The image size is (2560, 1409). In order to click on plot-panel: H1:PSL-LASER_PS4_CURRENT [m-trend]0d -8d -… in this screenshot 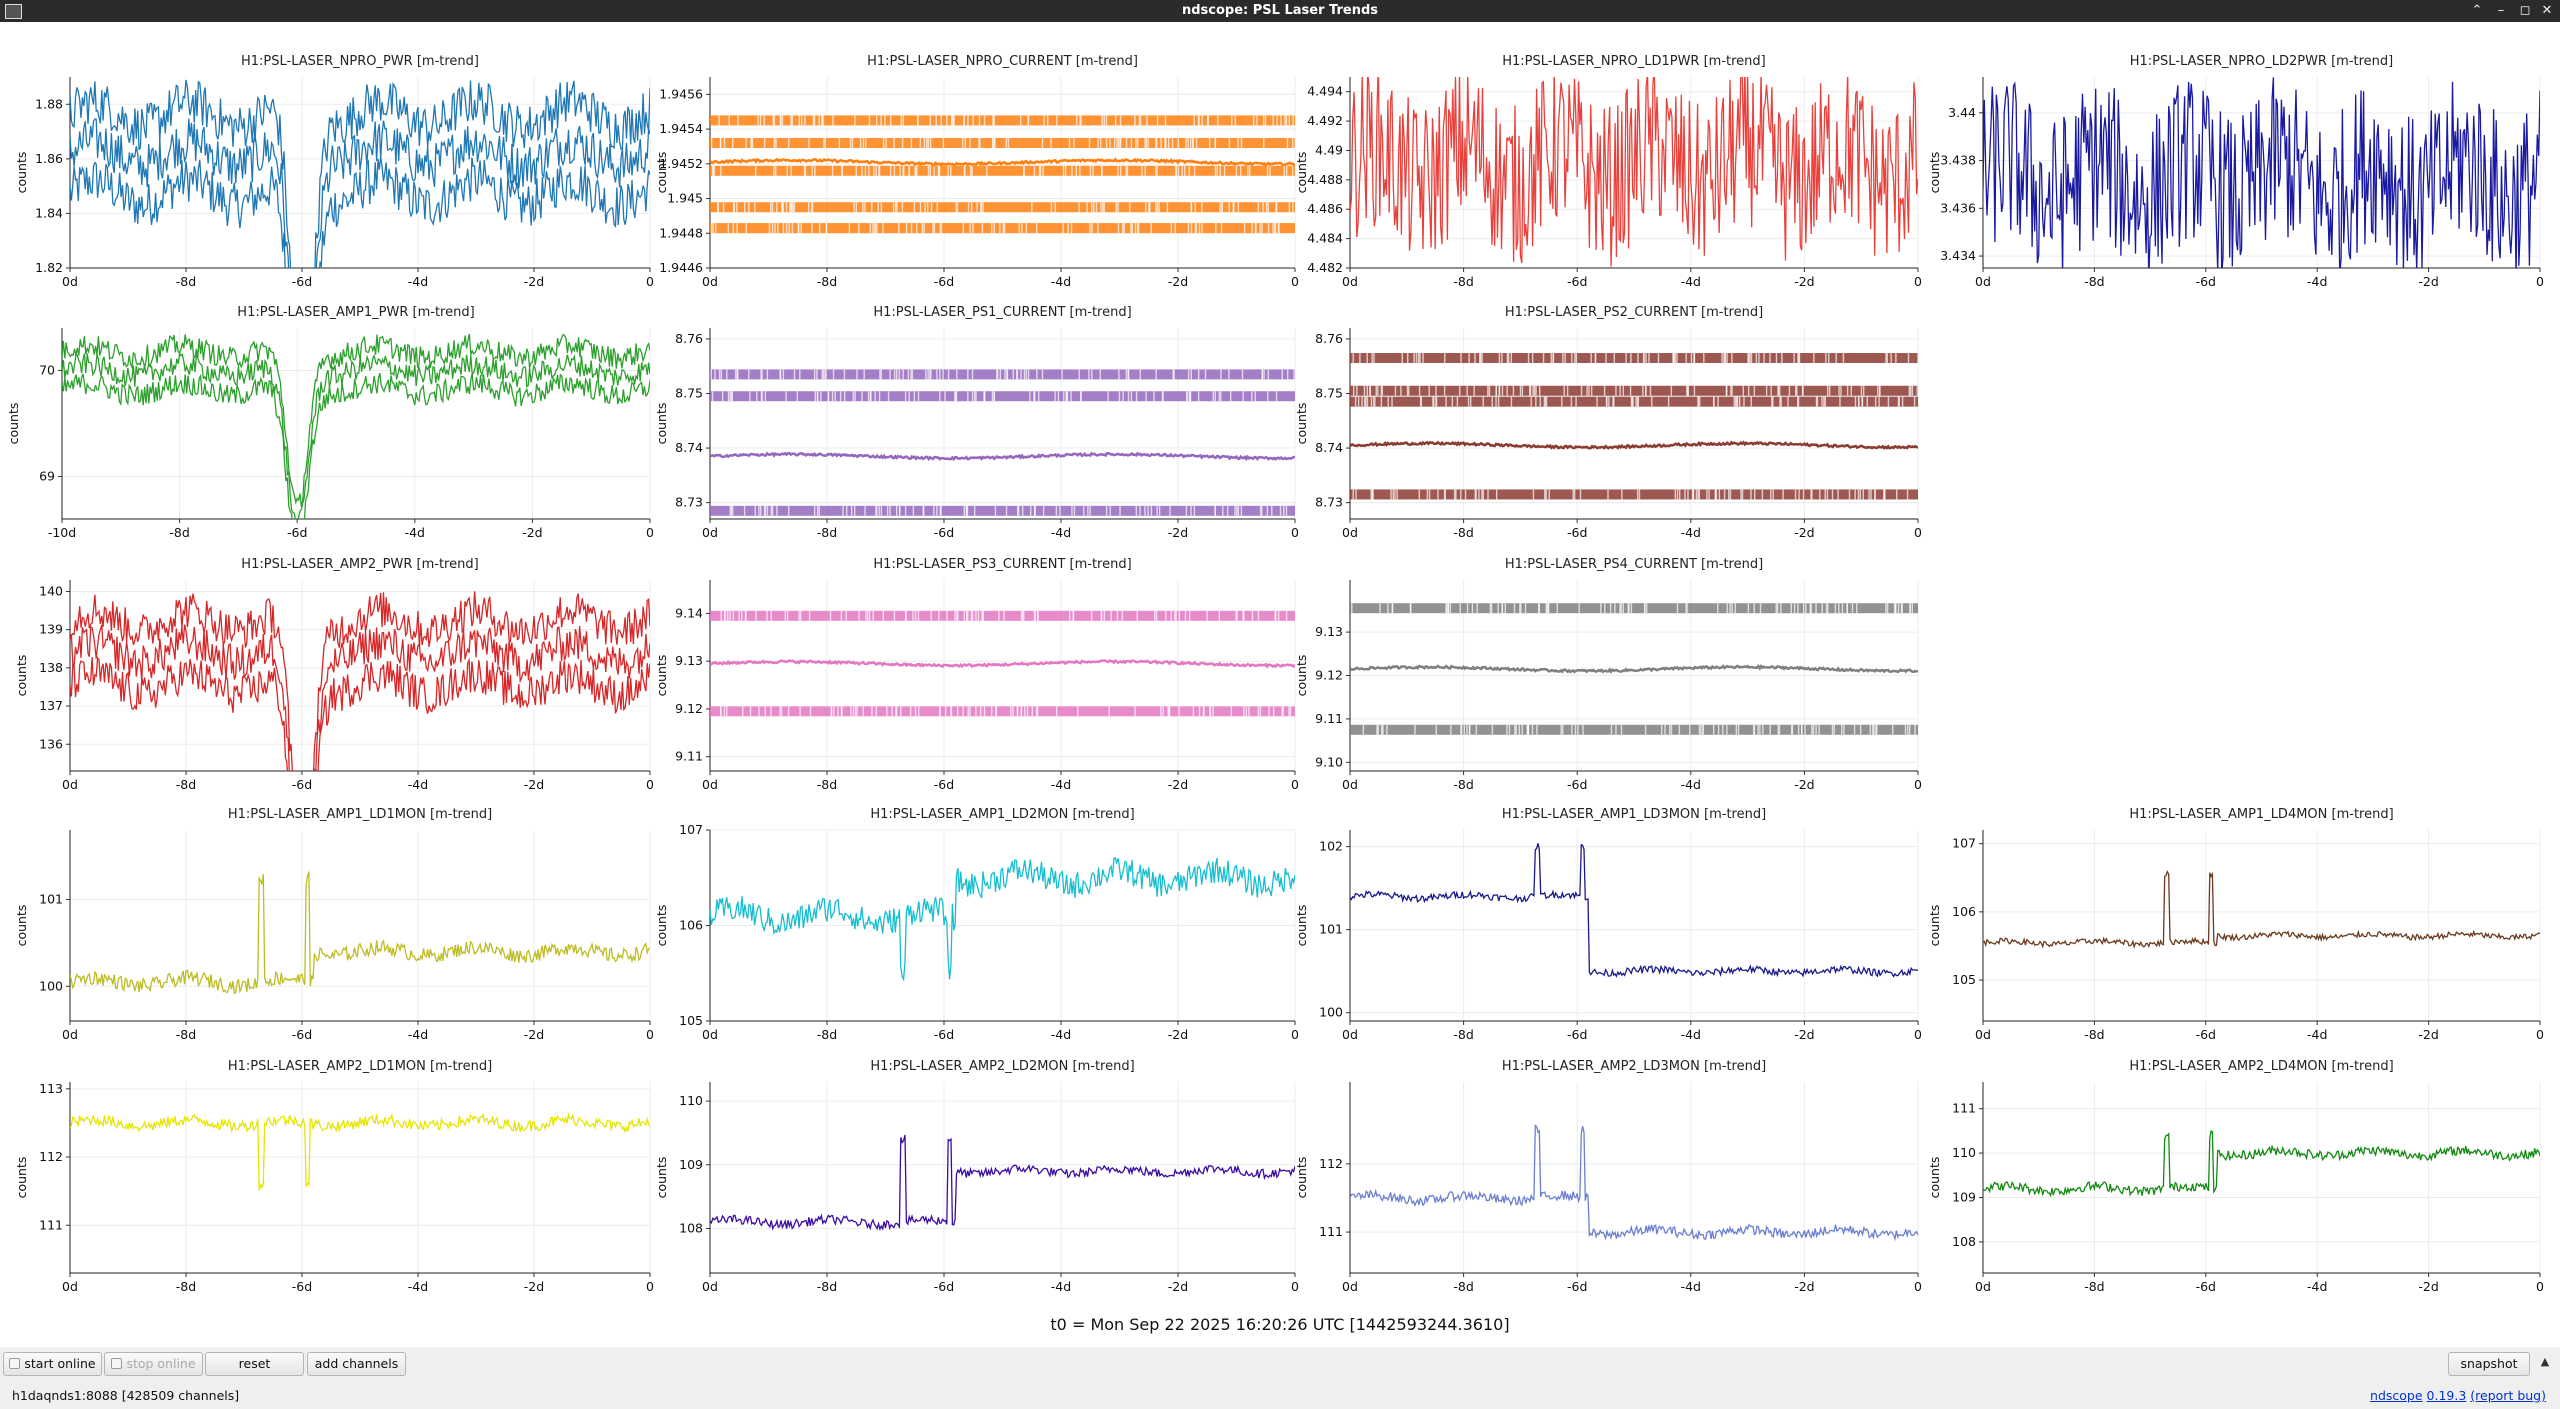, I will do `click(1608, 674)`.